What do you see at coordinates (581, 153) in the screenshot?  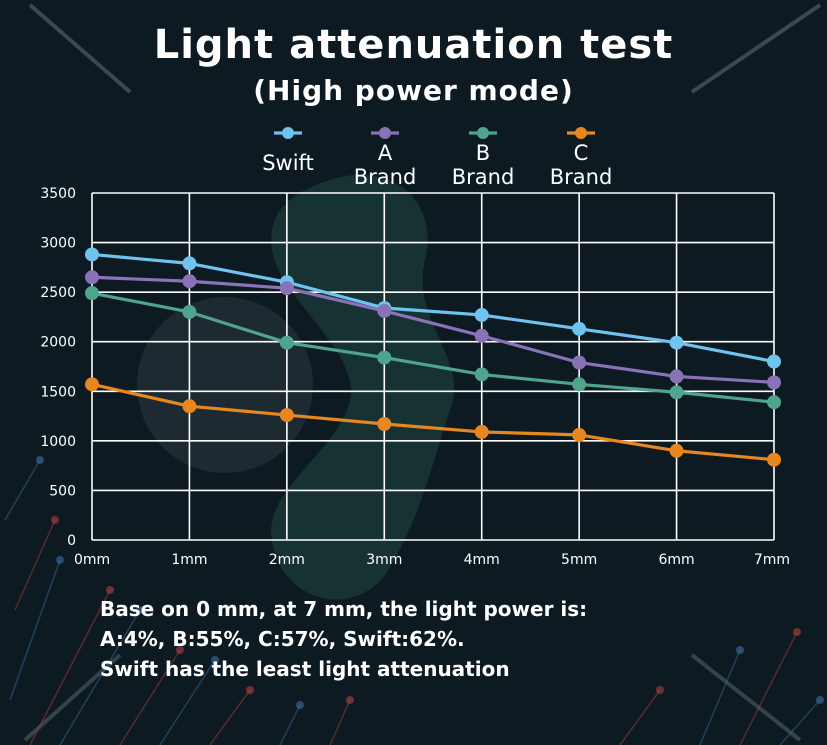 I see `legend-label-c-brand: C` at bounding box center [581, 153].